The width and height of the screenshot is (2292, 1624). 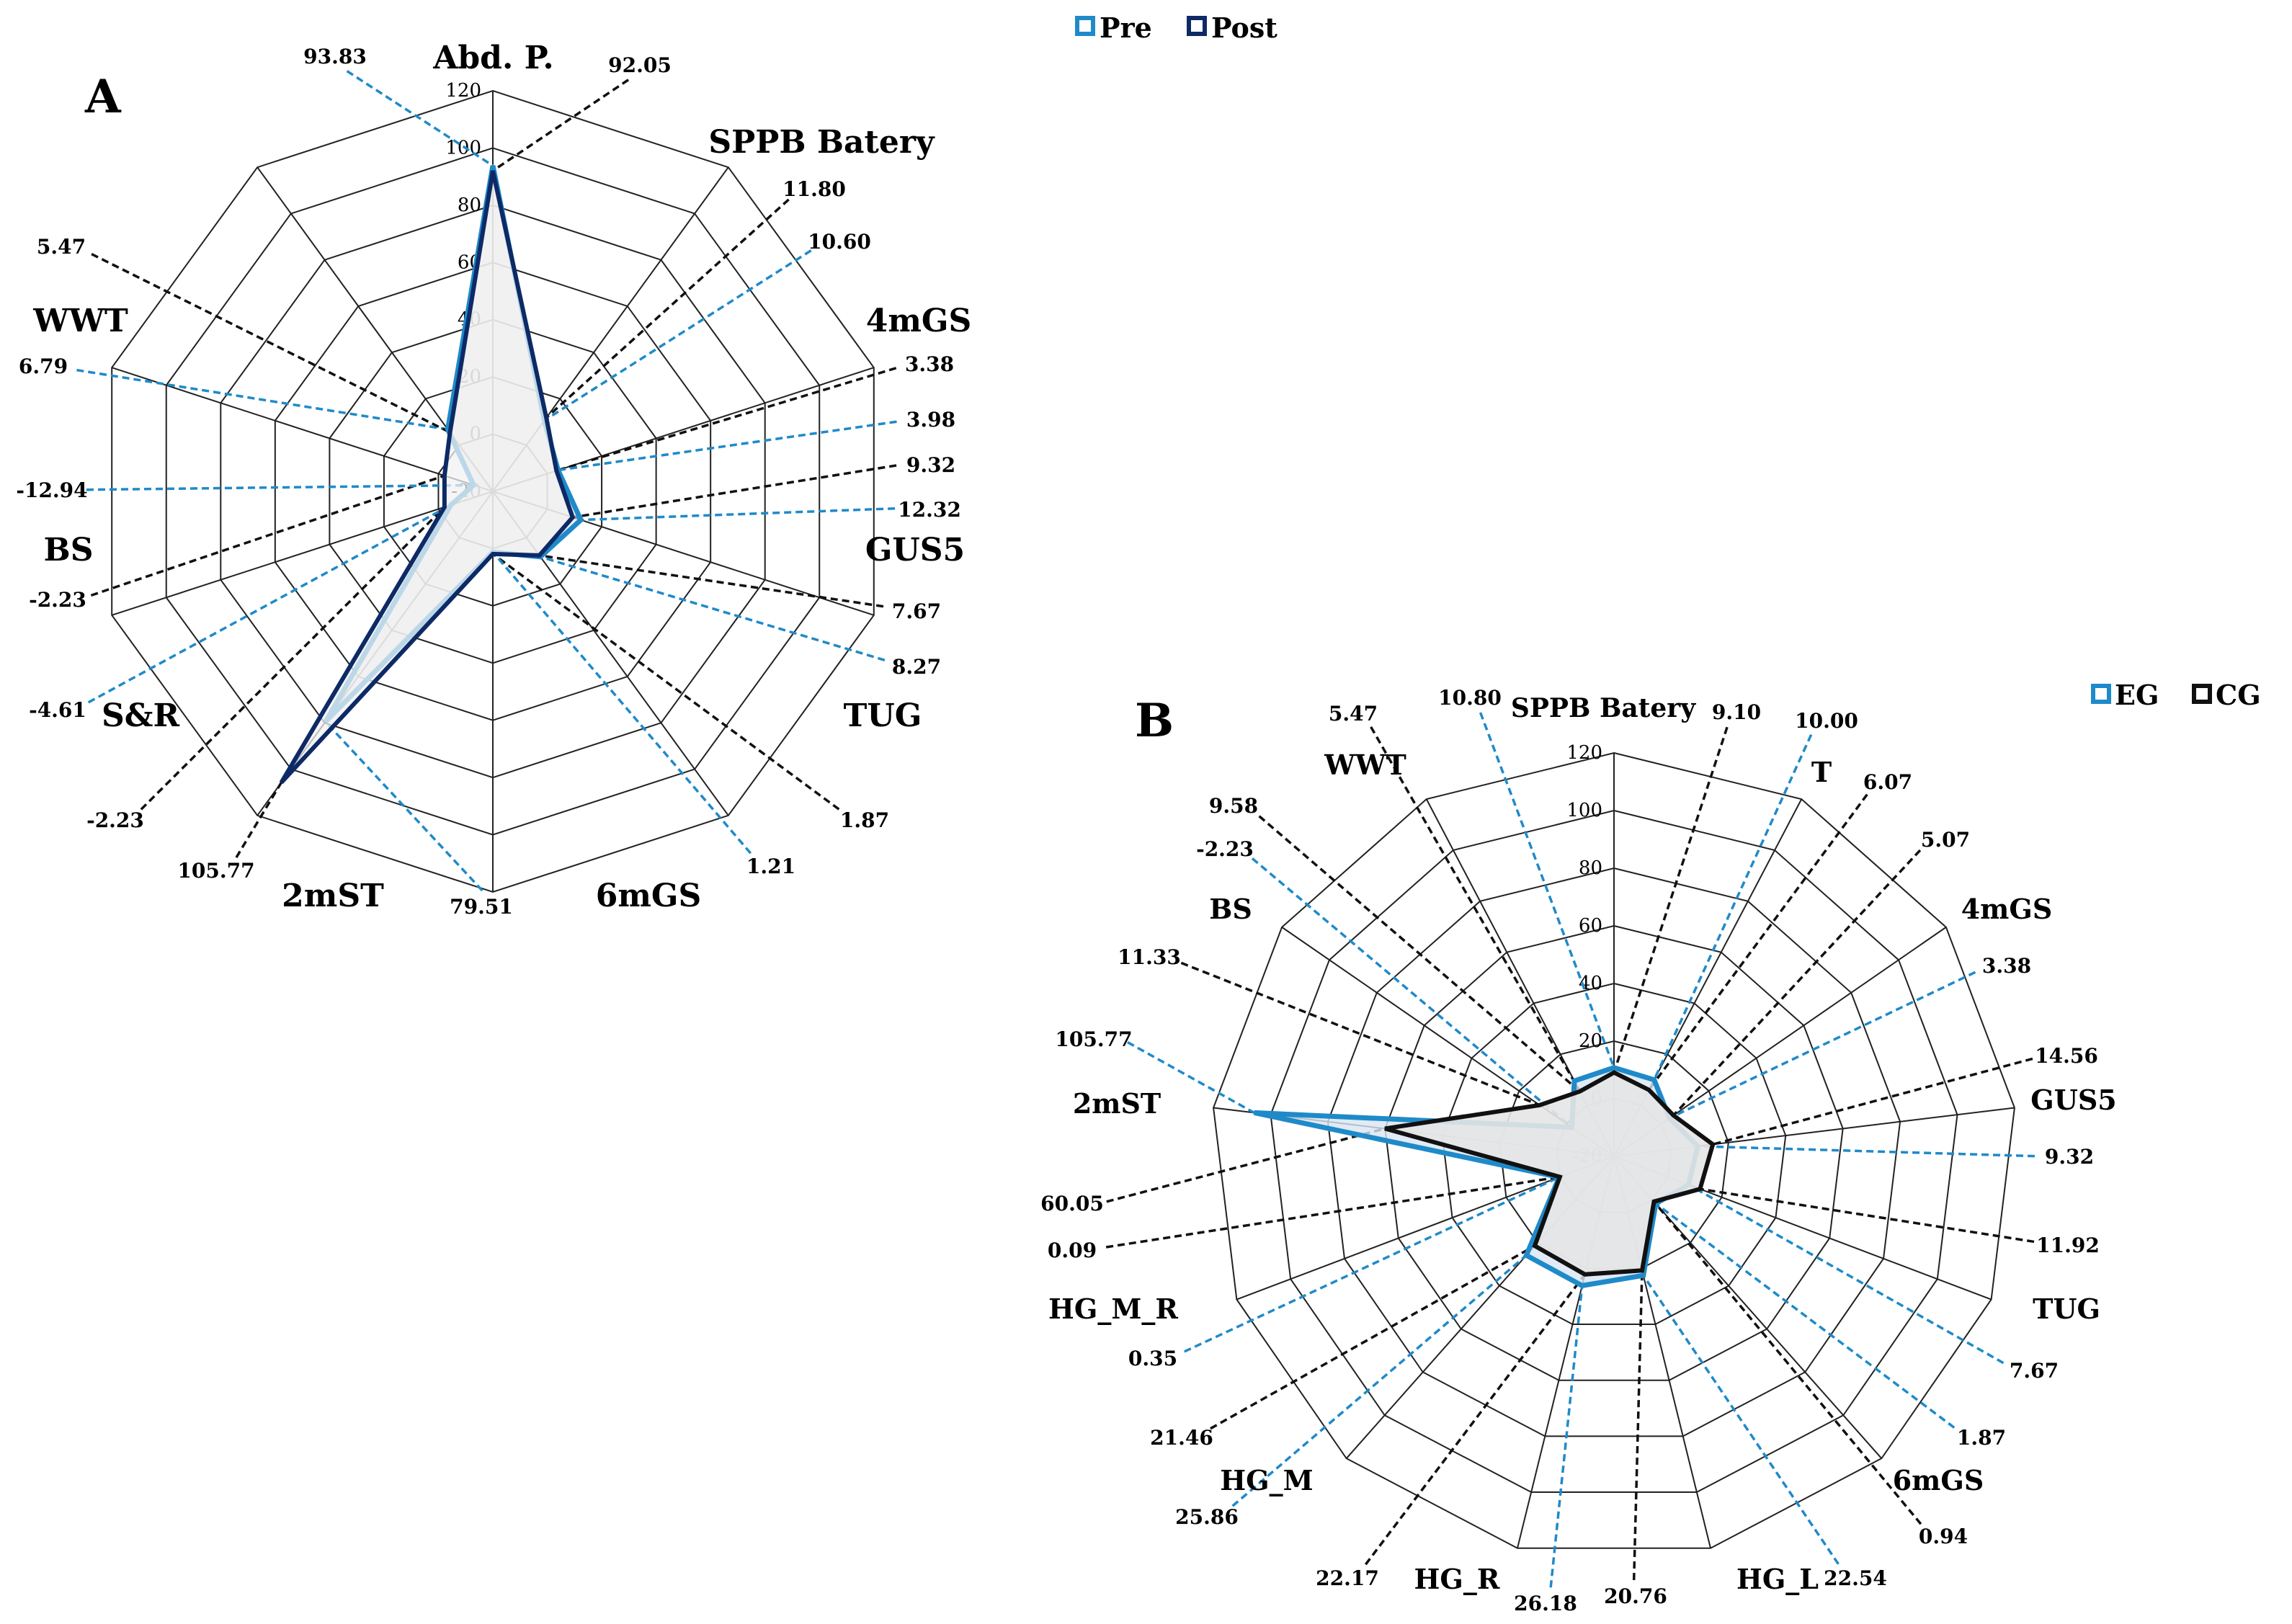 What do you see at coordinates (1176, 28) in the screenshot?
I see `legend-a: Pre Post` at bounding box center [1176, 28].